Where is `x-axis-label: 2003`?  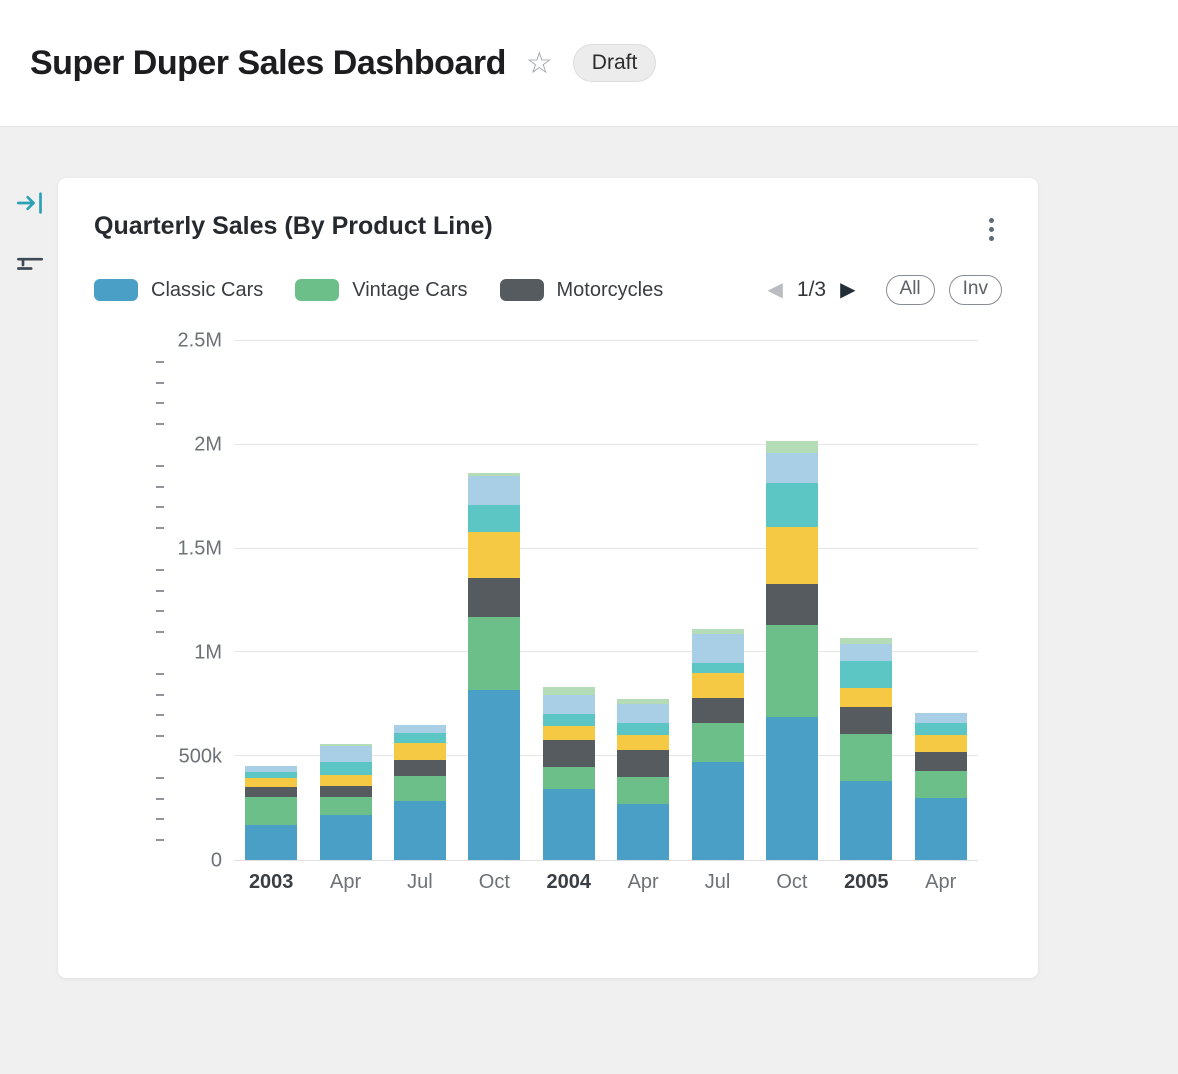 x-axis-label: 2003 is located at coordinates (271, 882).